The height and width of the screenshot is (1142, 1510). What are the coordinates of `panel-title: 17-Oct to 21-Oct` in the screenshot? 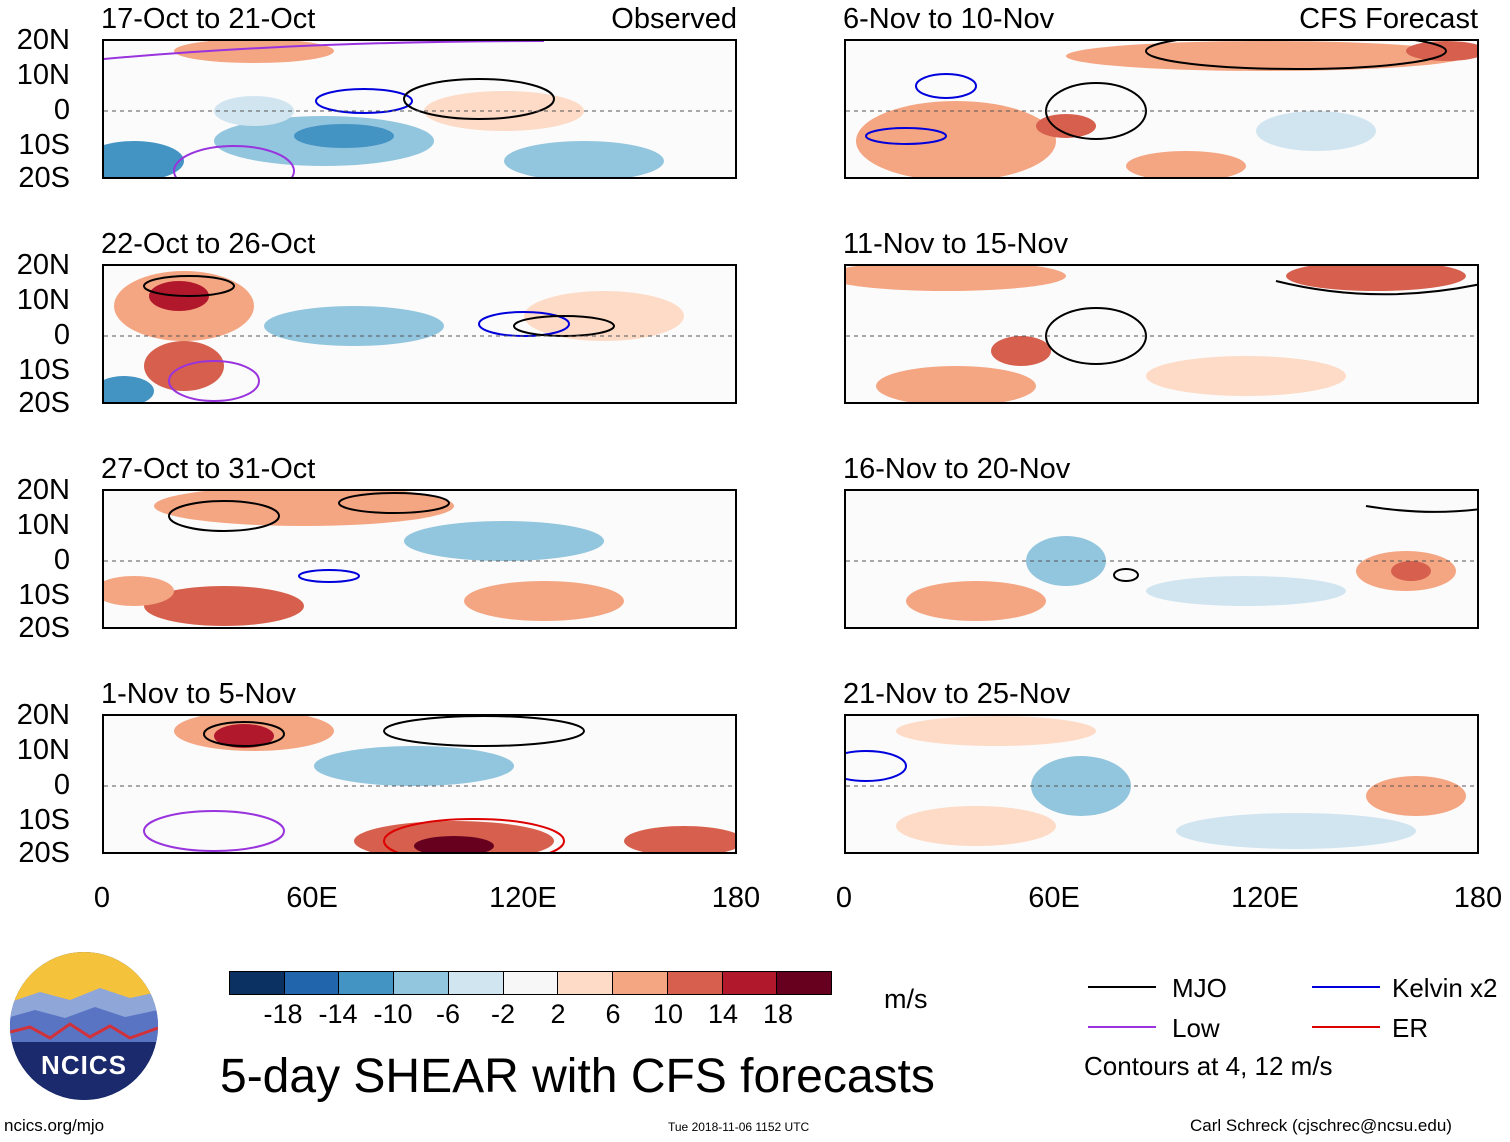 It's located at (208, 19).